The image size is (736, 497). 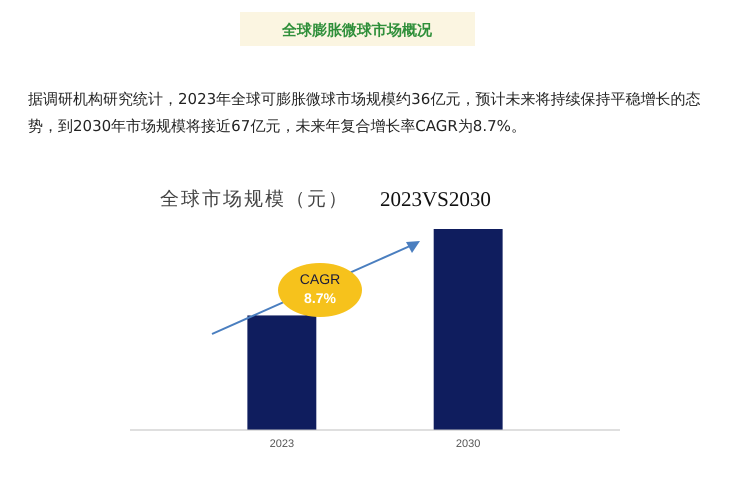 I want to click on text: 全球市场规模（元）, so click(x=254, y=199).